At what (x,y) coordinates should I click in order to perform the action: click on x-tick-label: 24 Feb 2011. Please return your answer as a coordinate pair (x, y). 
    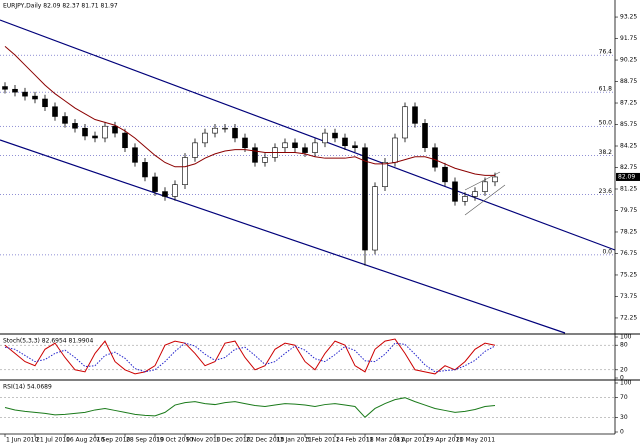
    Looking at the image, I should click on (355, 440).